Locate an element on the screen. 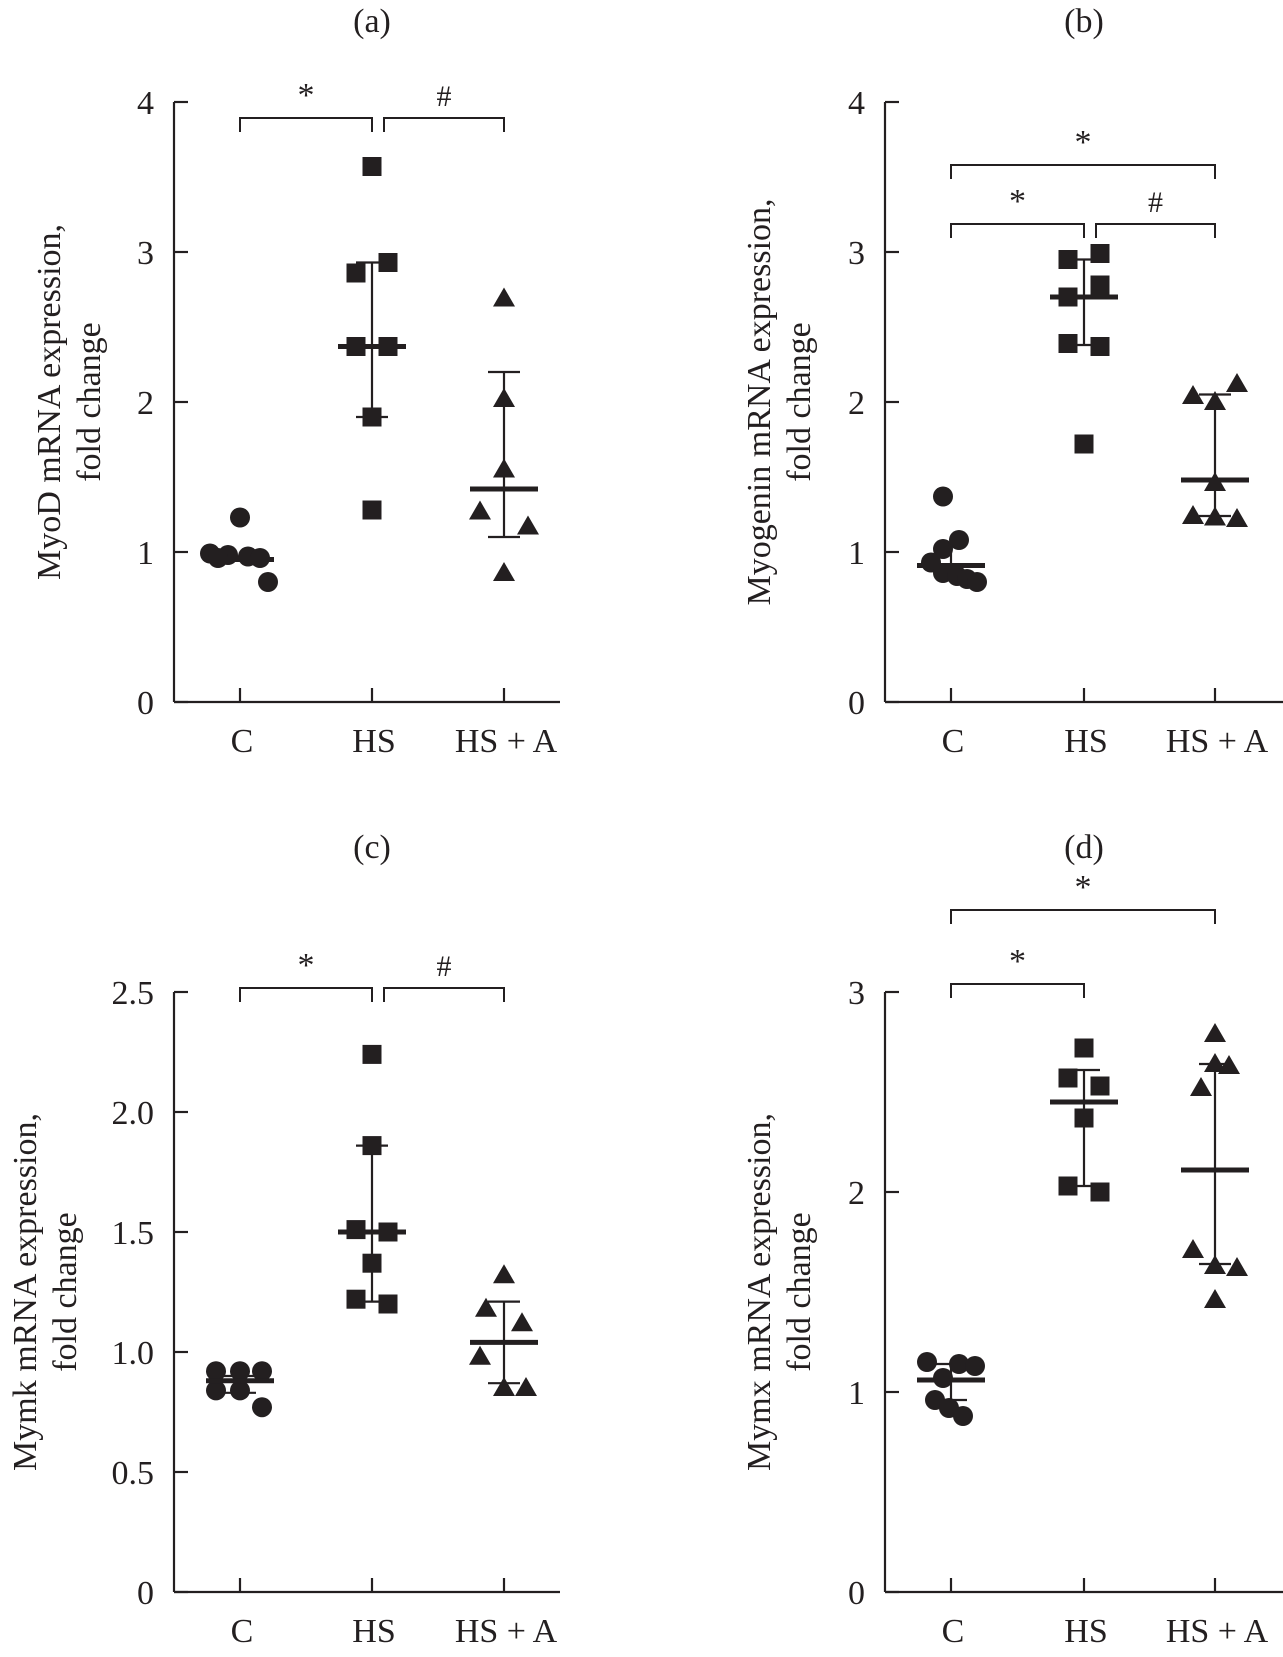  significance-label: # is located at coordinates (444, 96).